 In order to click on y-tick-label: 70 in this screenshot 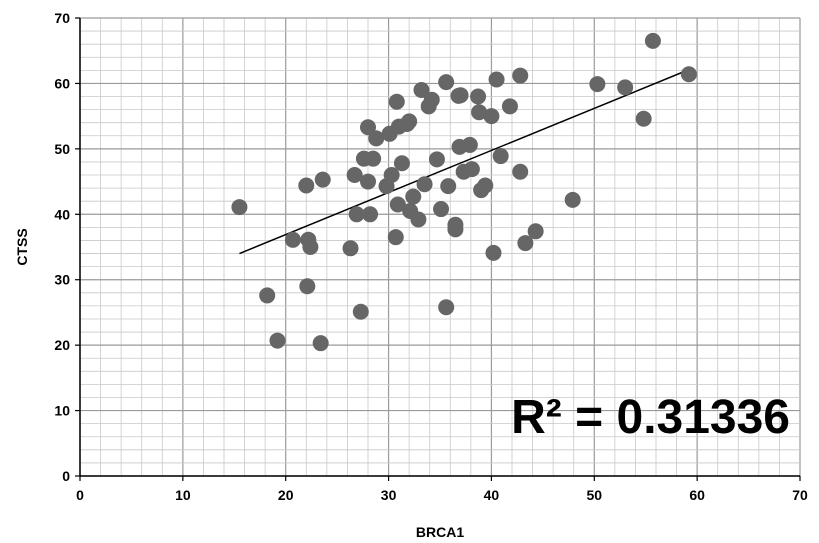, I will do `click(62, 18)`.